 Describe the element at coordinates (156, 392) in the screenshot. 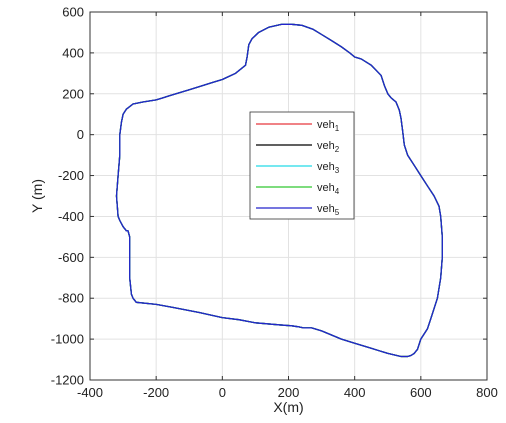

I see `x-tick-label: -200` at that location.